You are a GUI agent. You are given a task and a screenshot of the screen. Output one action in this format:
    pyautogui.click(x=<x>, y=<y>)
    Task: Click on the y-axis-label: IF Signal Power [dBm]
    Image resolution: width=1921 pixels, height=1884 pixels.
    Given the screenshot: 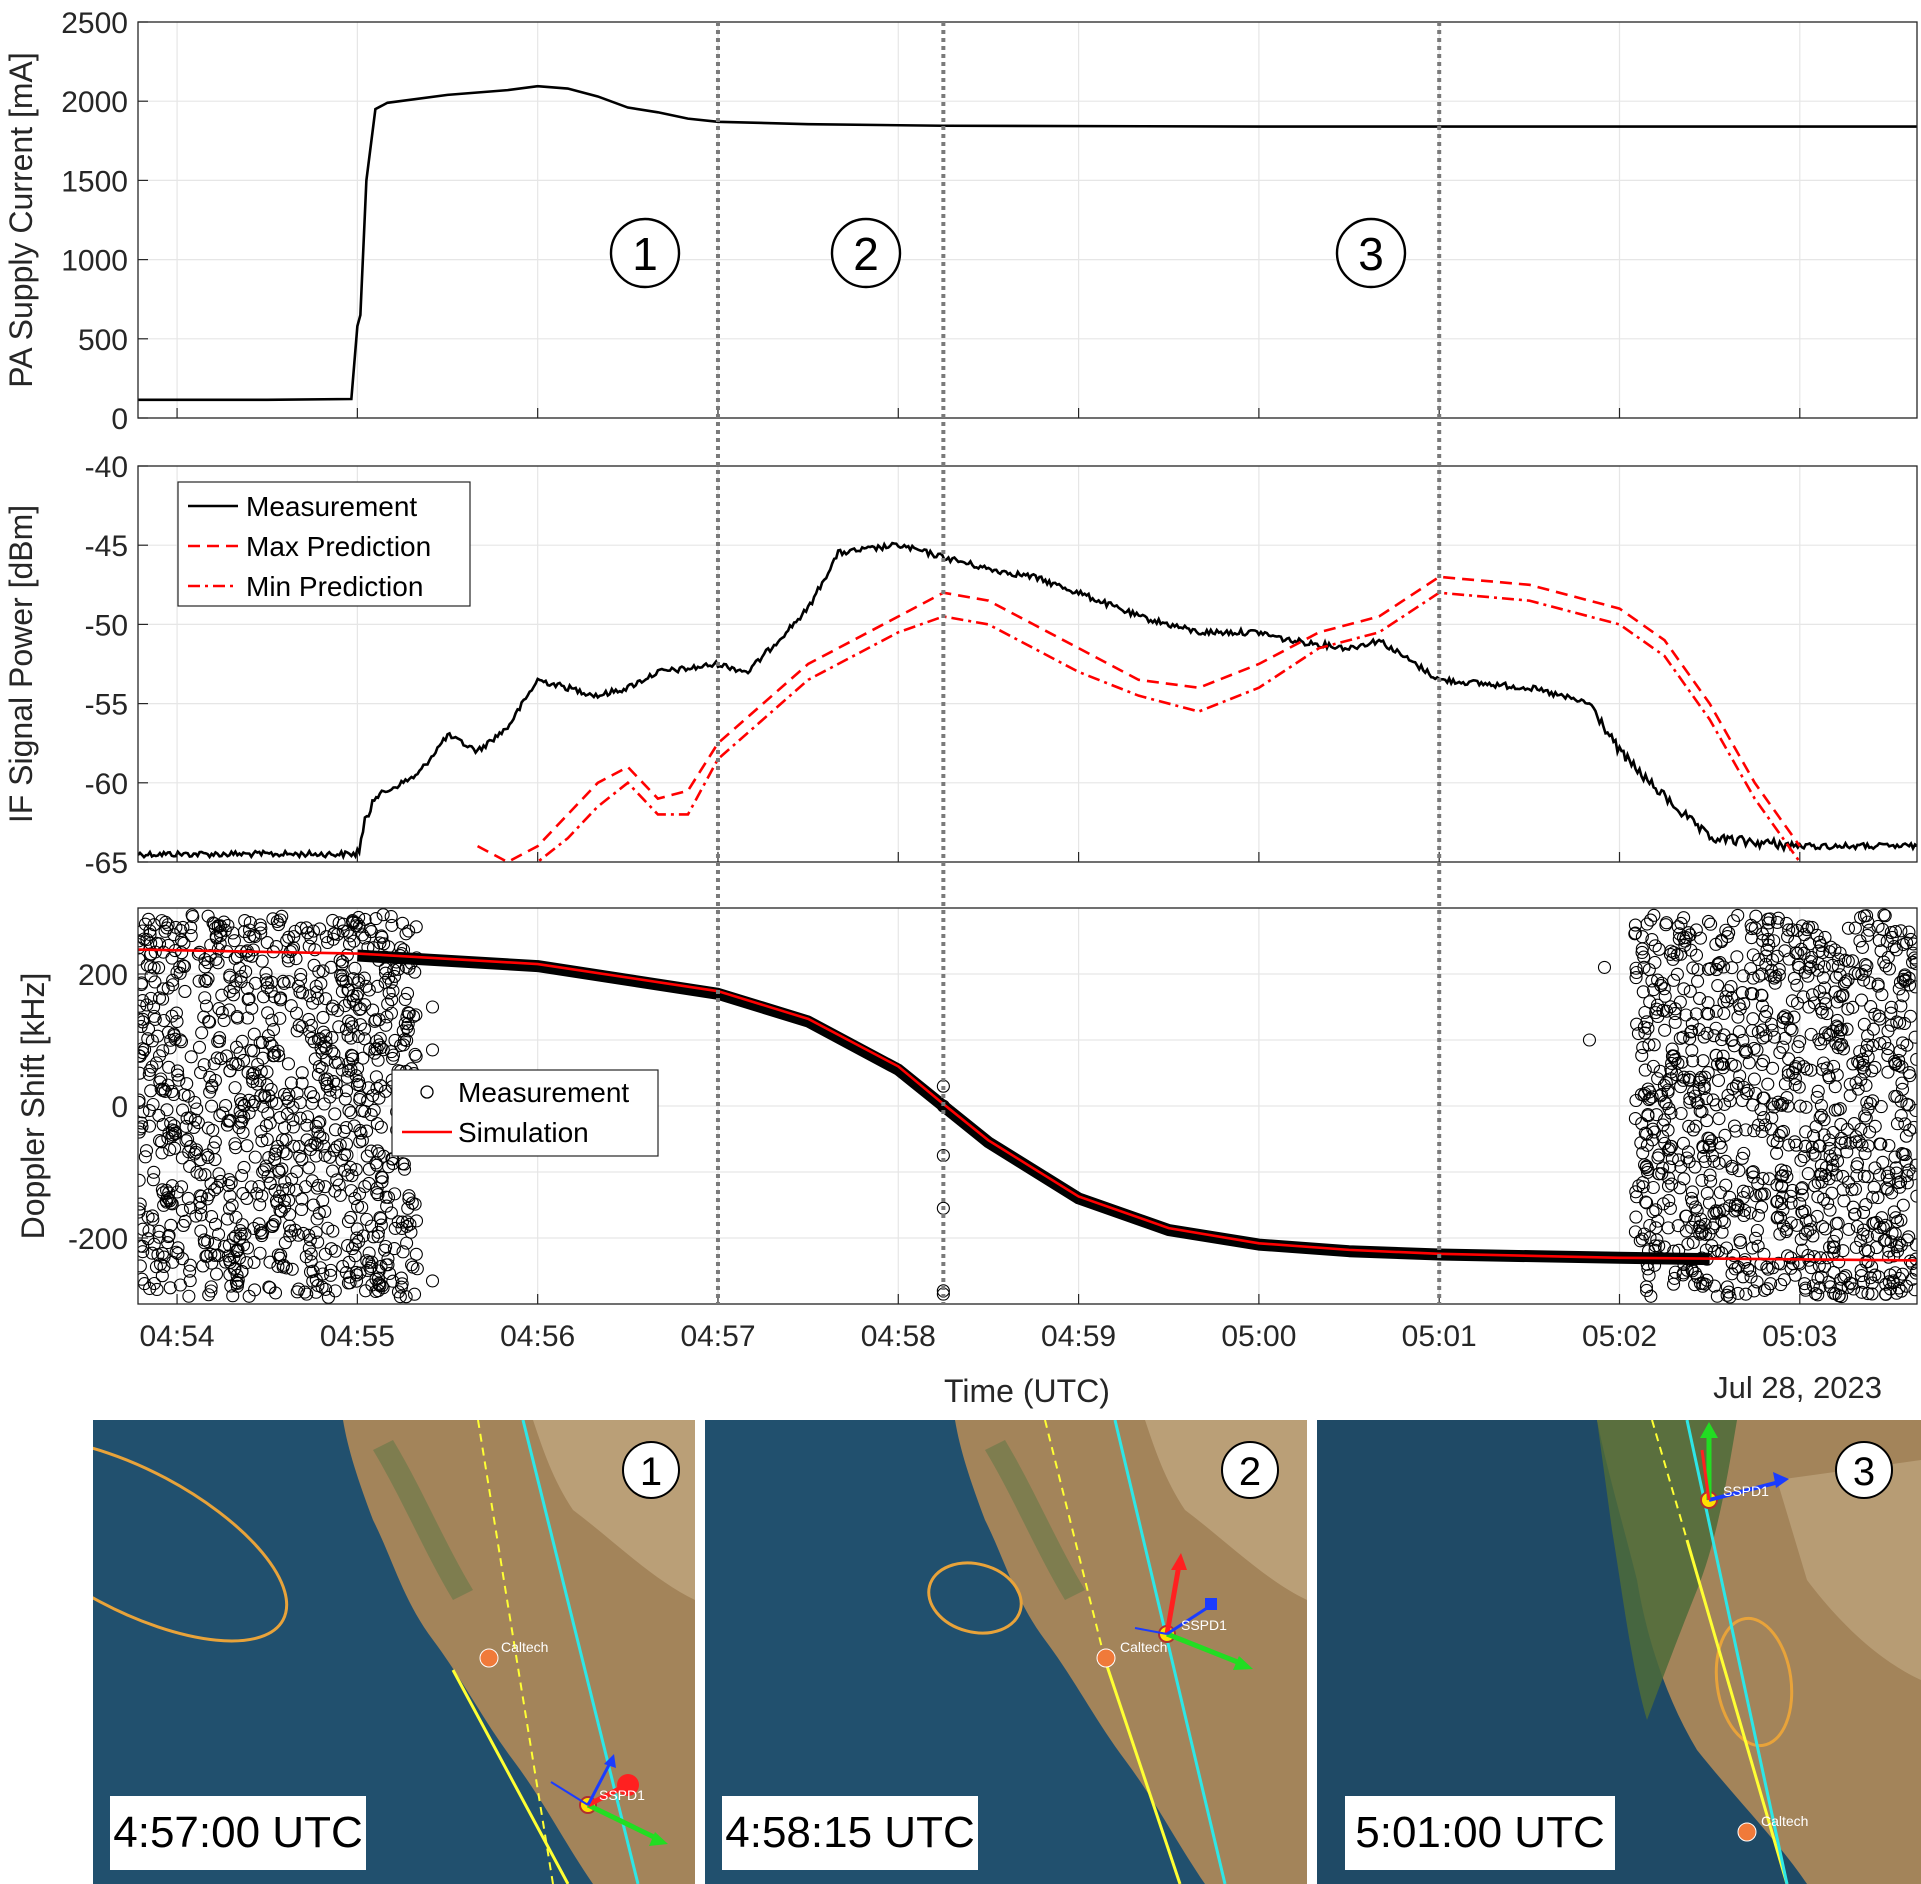 What is the action you would take?
    pyautogui.click(x=21, y=664)
    